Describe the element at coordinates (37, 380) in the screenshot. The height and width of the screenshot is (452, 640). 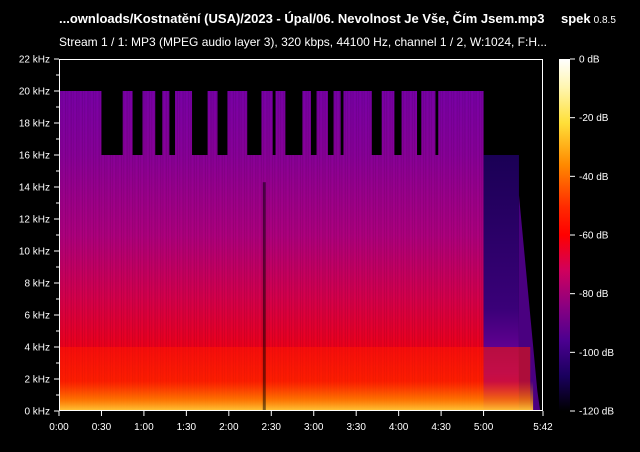
I see `frequency-tick-label: 2 kHz` at that location.